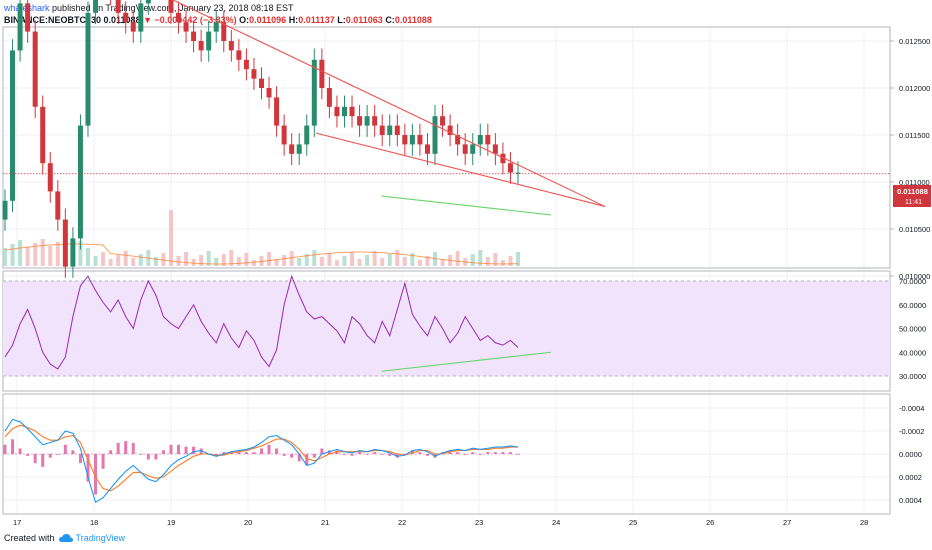  What do you see at coordinates (402, 522) in the screenshot?
I see `x-tick-label: 22` at bounding box center [402, 522].